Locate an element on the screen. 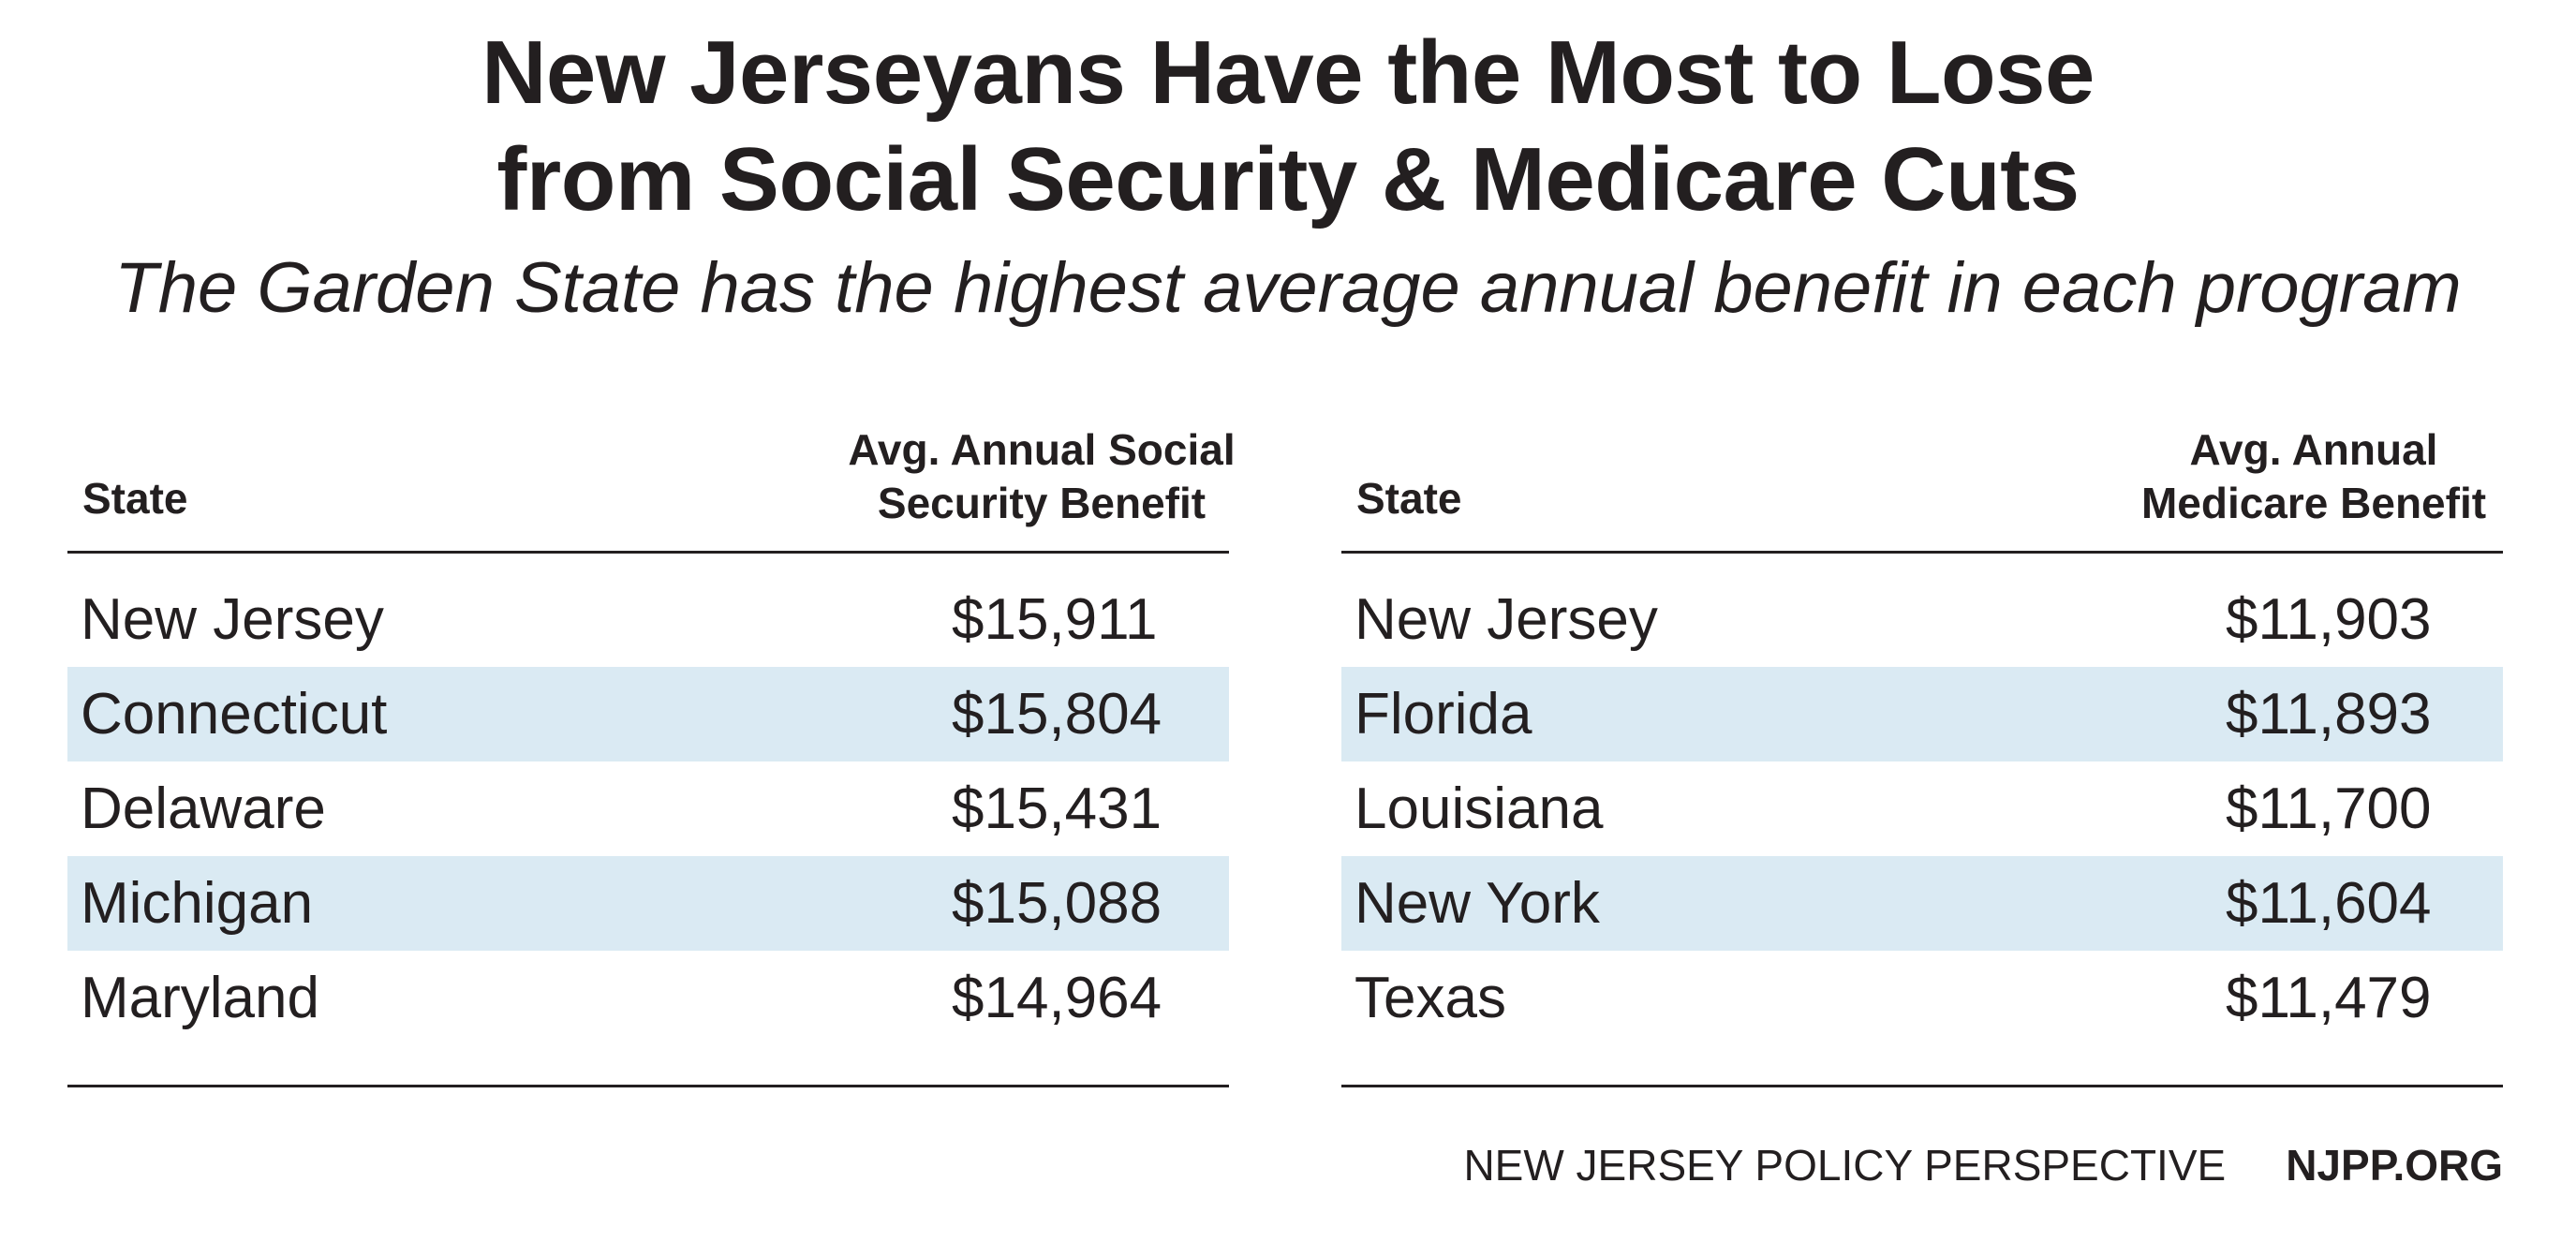  benefit-cell: $11,903 is located at coordinates (2329, 620).